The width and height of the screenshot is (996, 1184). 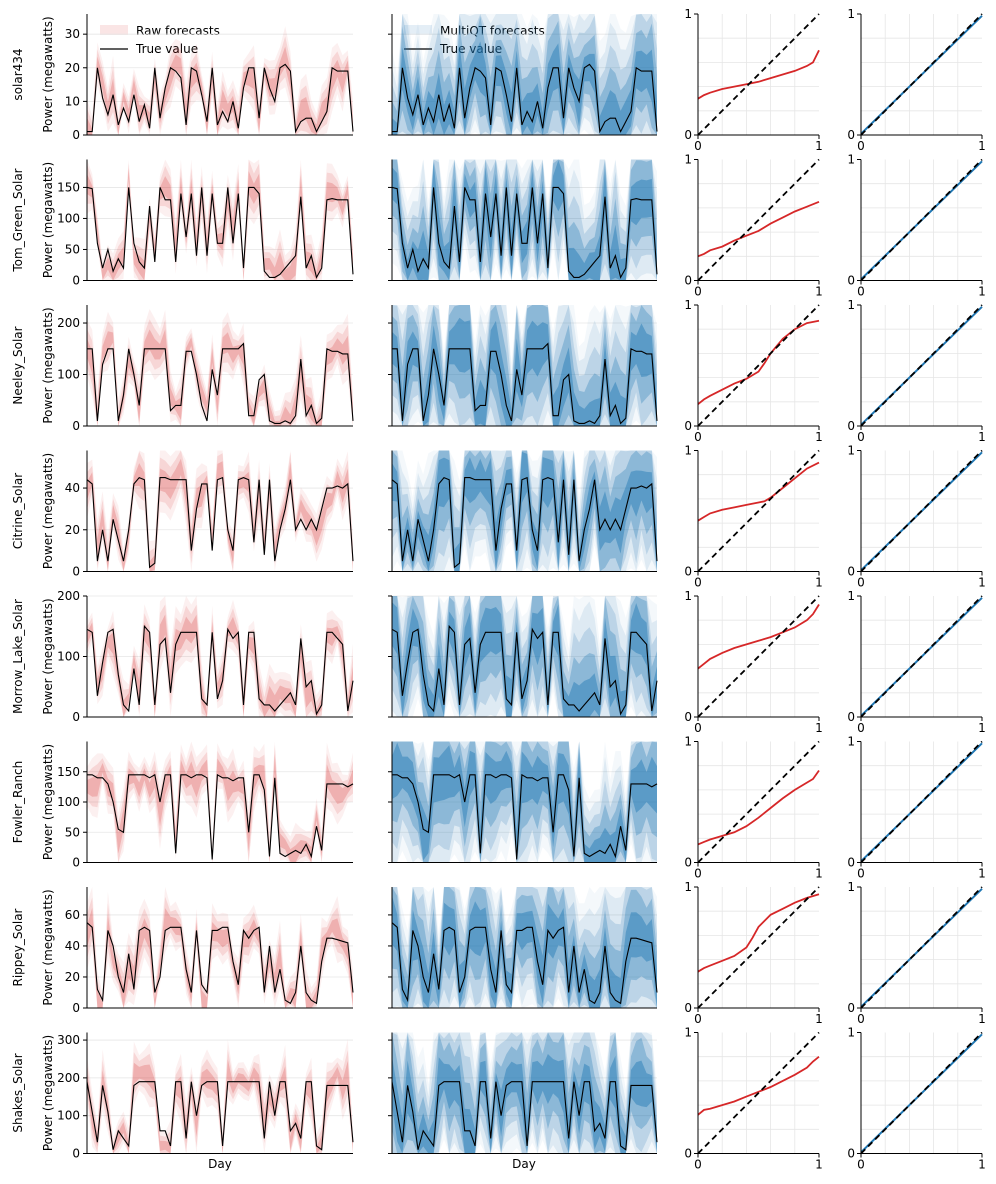 What do you see at coordinates (178, 31) in the screenshot?
I see `legend-raw-label: Raw forecasts` at bounding box center [178, 31].